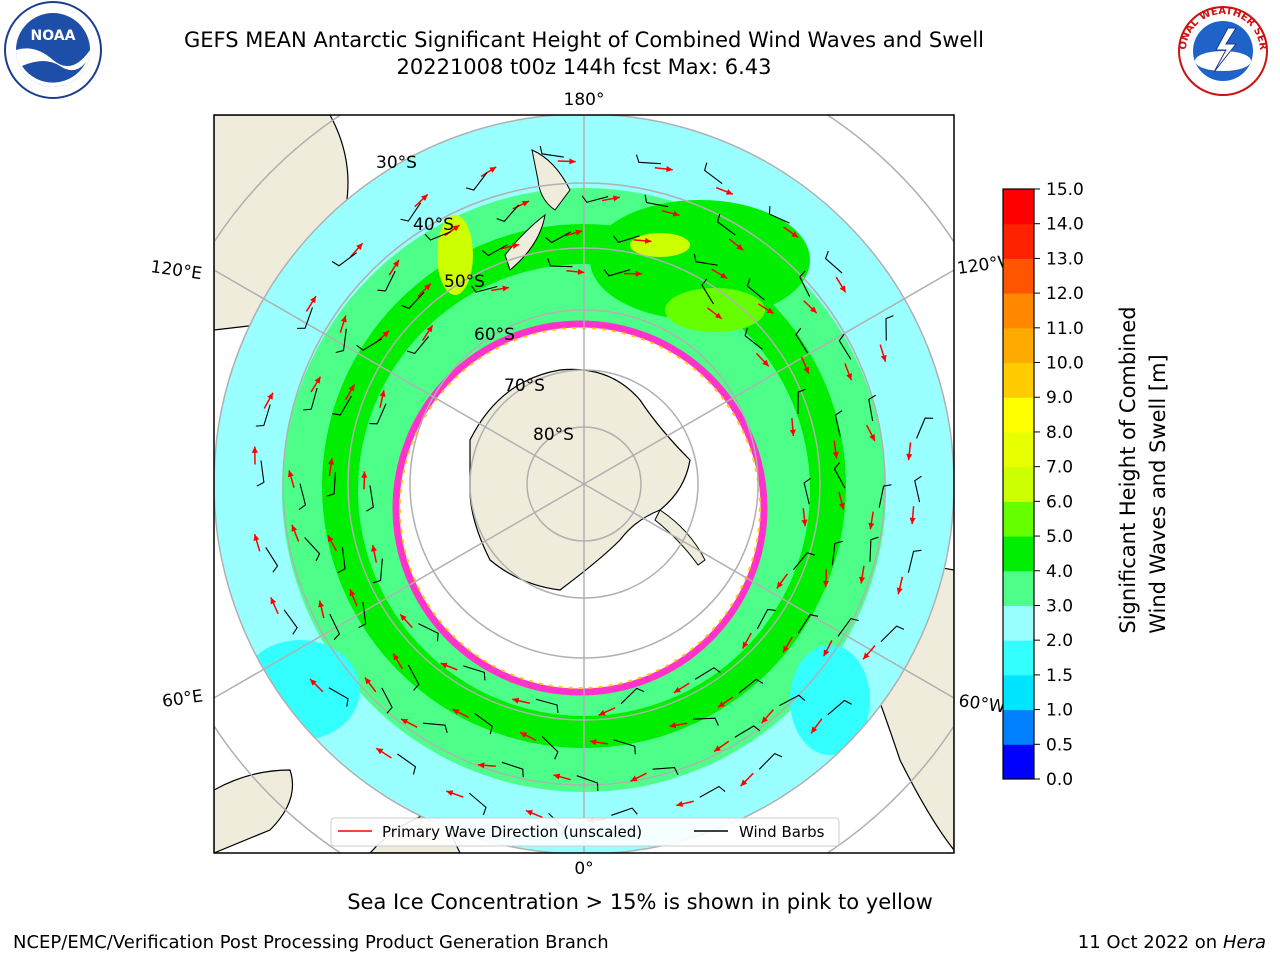 The width and height of the screenshot is (1280, 960). What do you see at coordinates (584, 100) in the screenshot?
I see `lon-label-top: 180°` at bounding box center [584, 100].